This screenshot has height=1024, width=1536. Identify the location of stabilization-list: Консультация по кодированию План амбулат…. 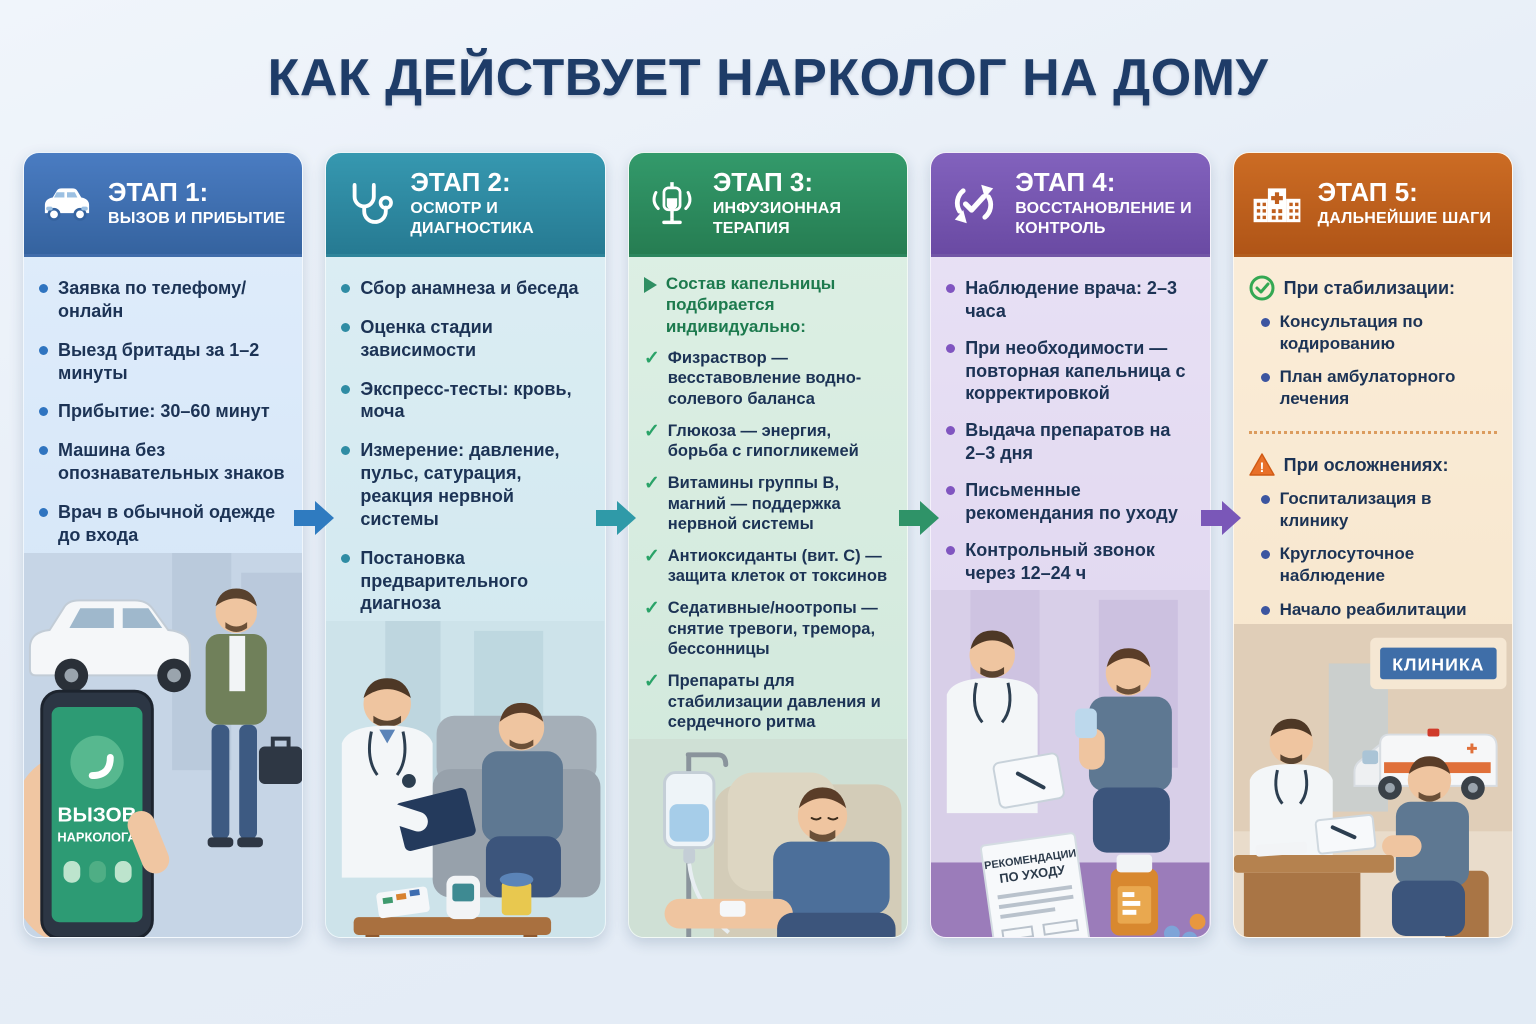
(1373, 357).